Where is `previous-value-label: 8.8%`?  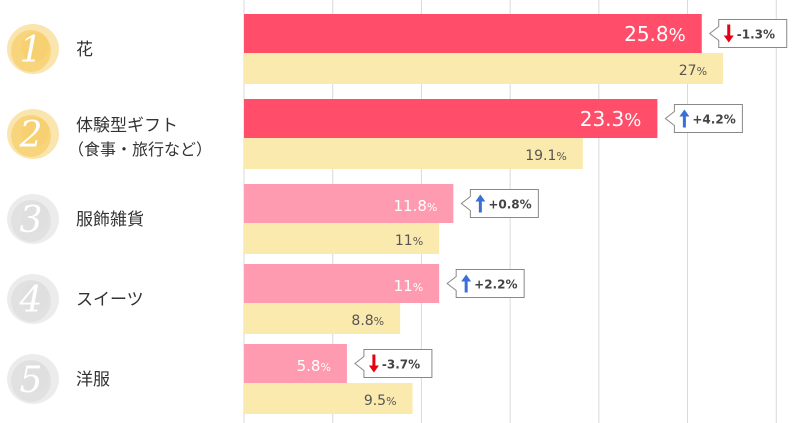
previous-value-label: 8.8% is located at coordinates (367, 321).